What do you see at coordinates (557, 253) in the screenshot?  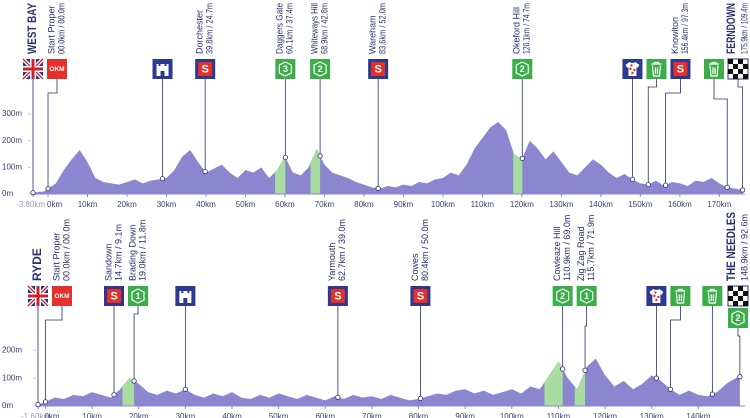 I see `waypoint-name: Cowleaze Hill` at bounding box center [557, 253].